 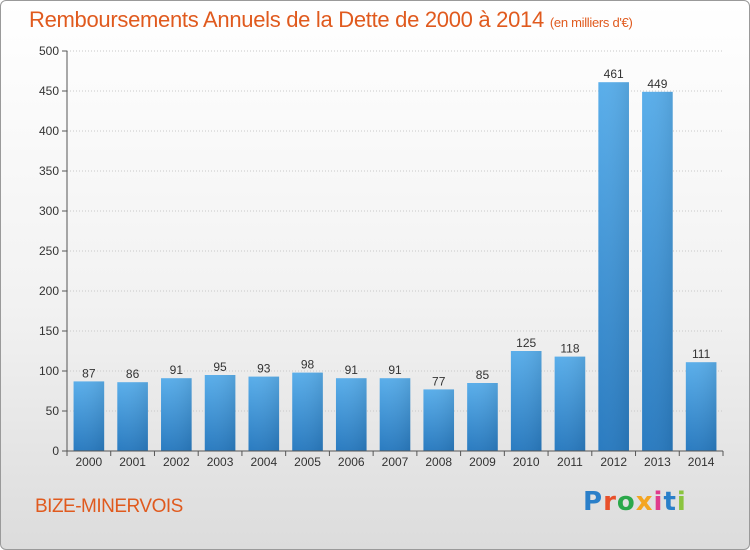 I want to click on x-tick-label: 2001, so click(x=132, y=462).